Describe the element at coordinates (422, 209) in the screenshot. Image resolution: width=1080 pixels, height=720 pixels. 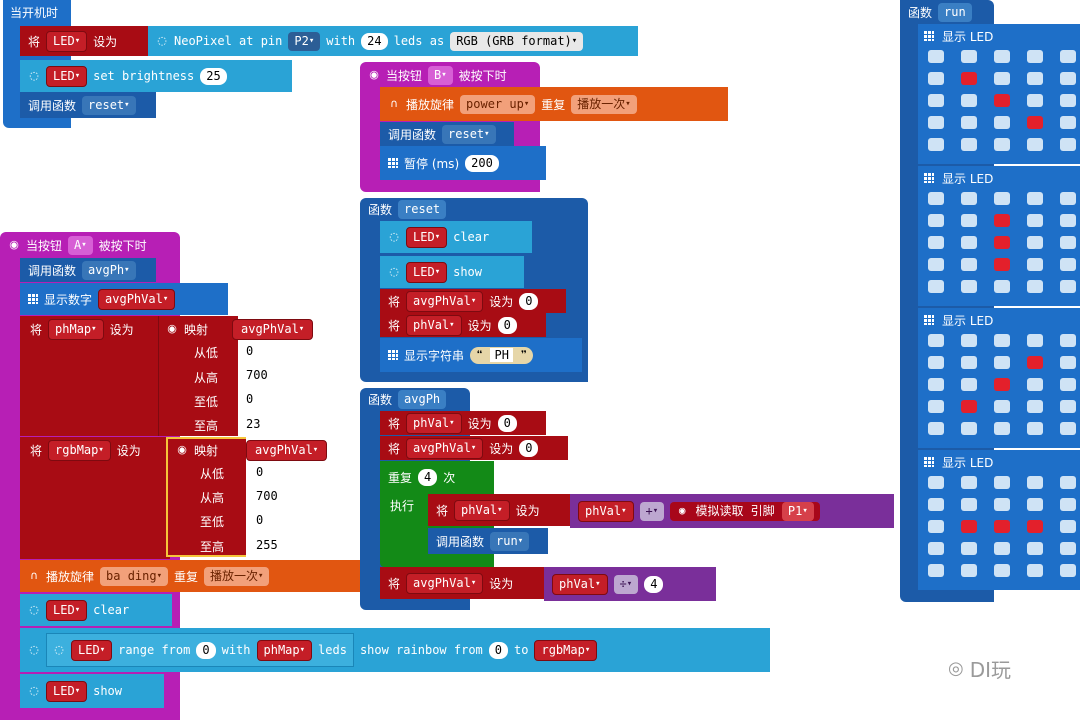
I see `function-name: reset` at that location.